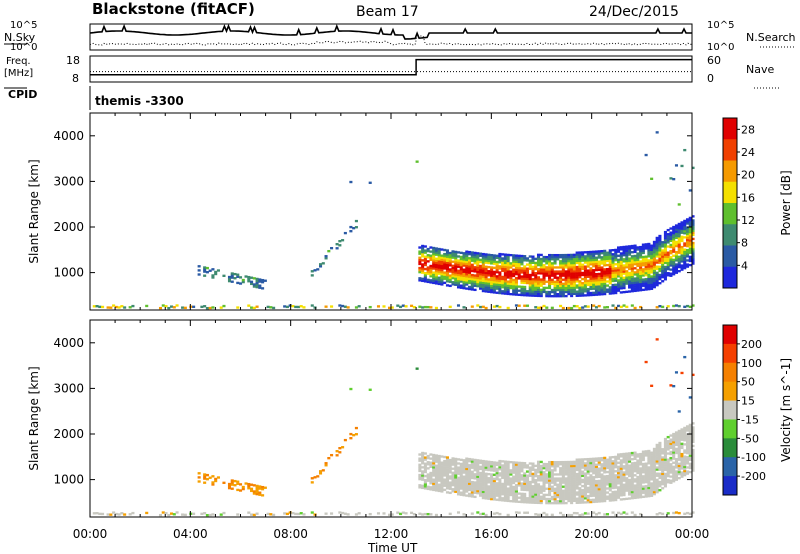 The width and height of the screenshot is (800, 554). I want to click on freq-label: Freq., so click(18, 61).